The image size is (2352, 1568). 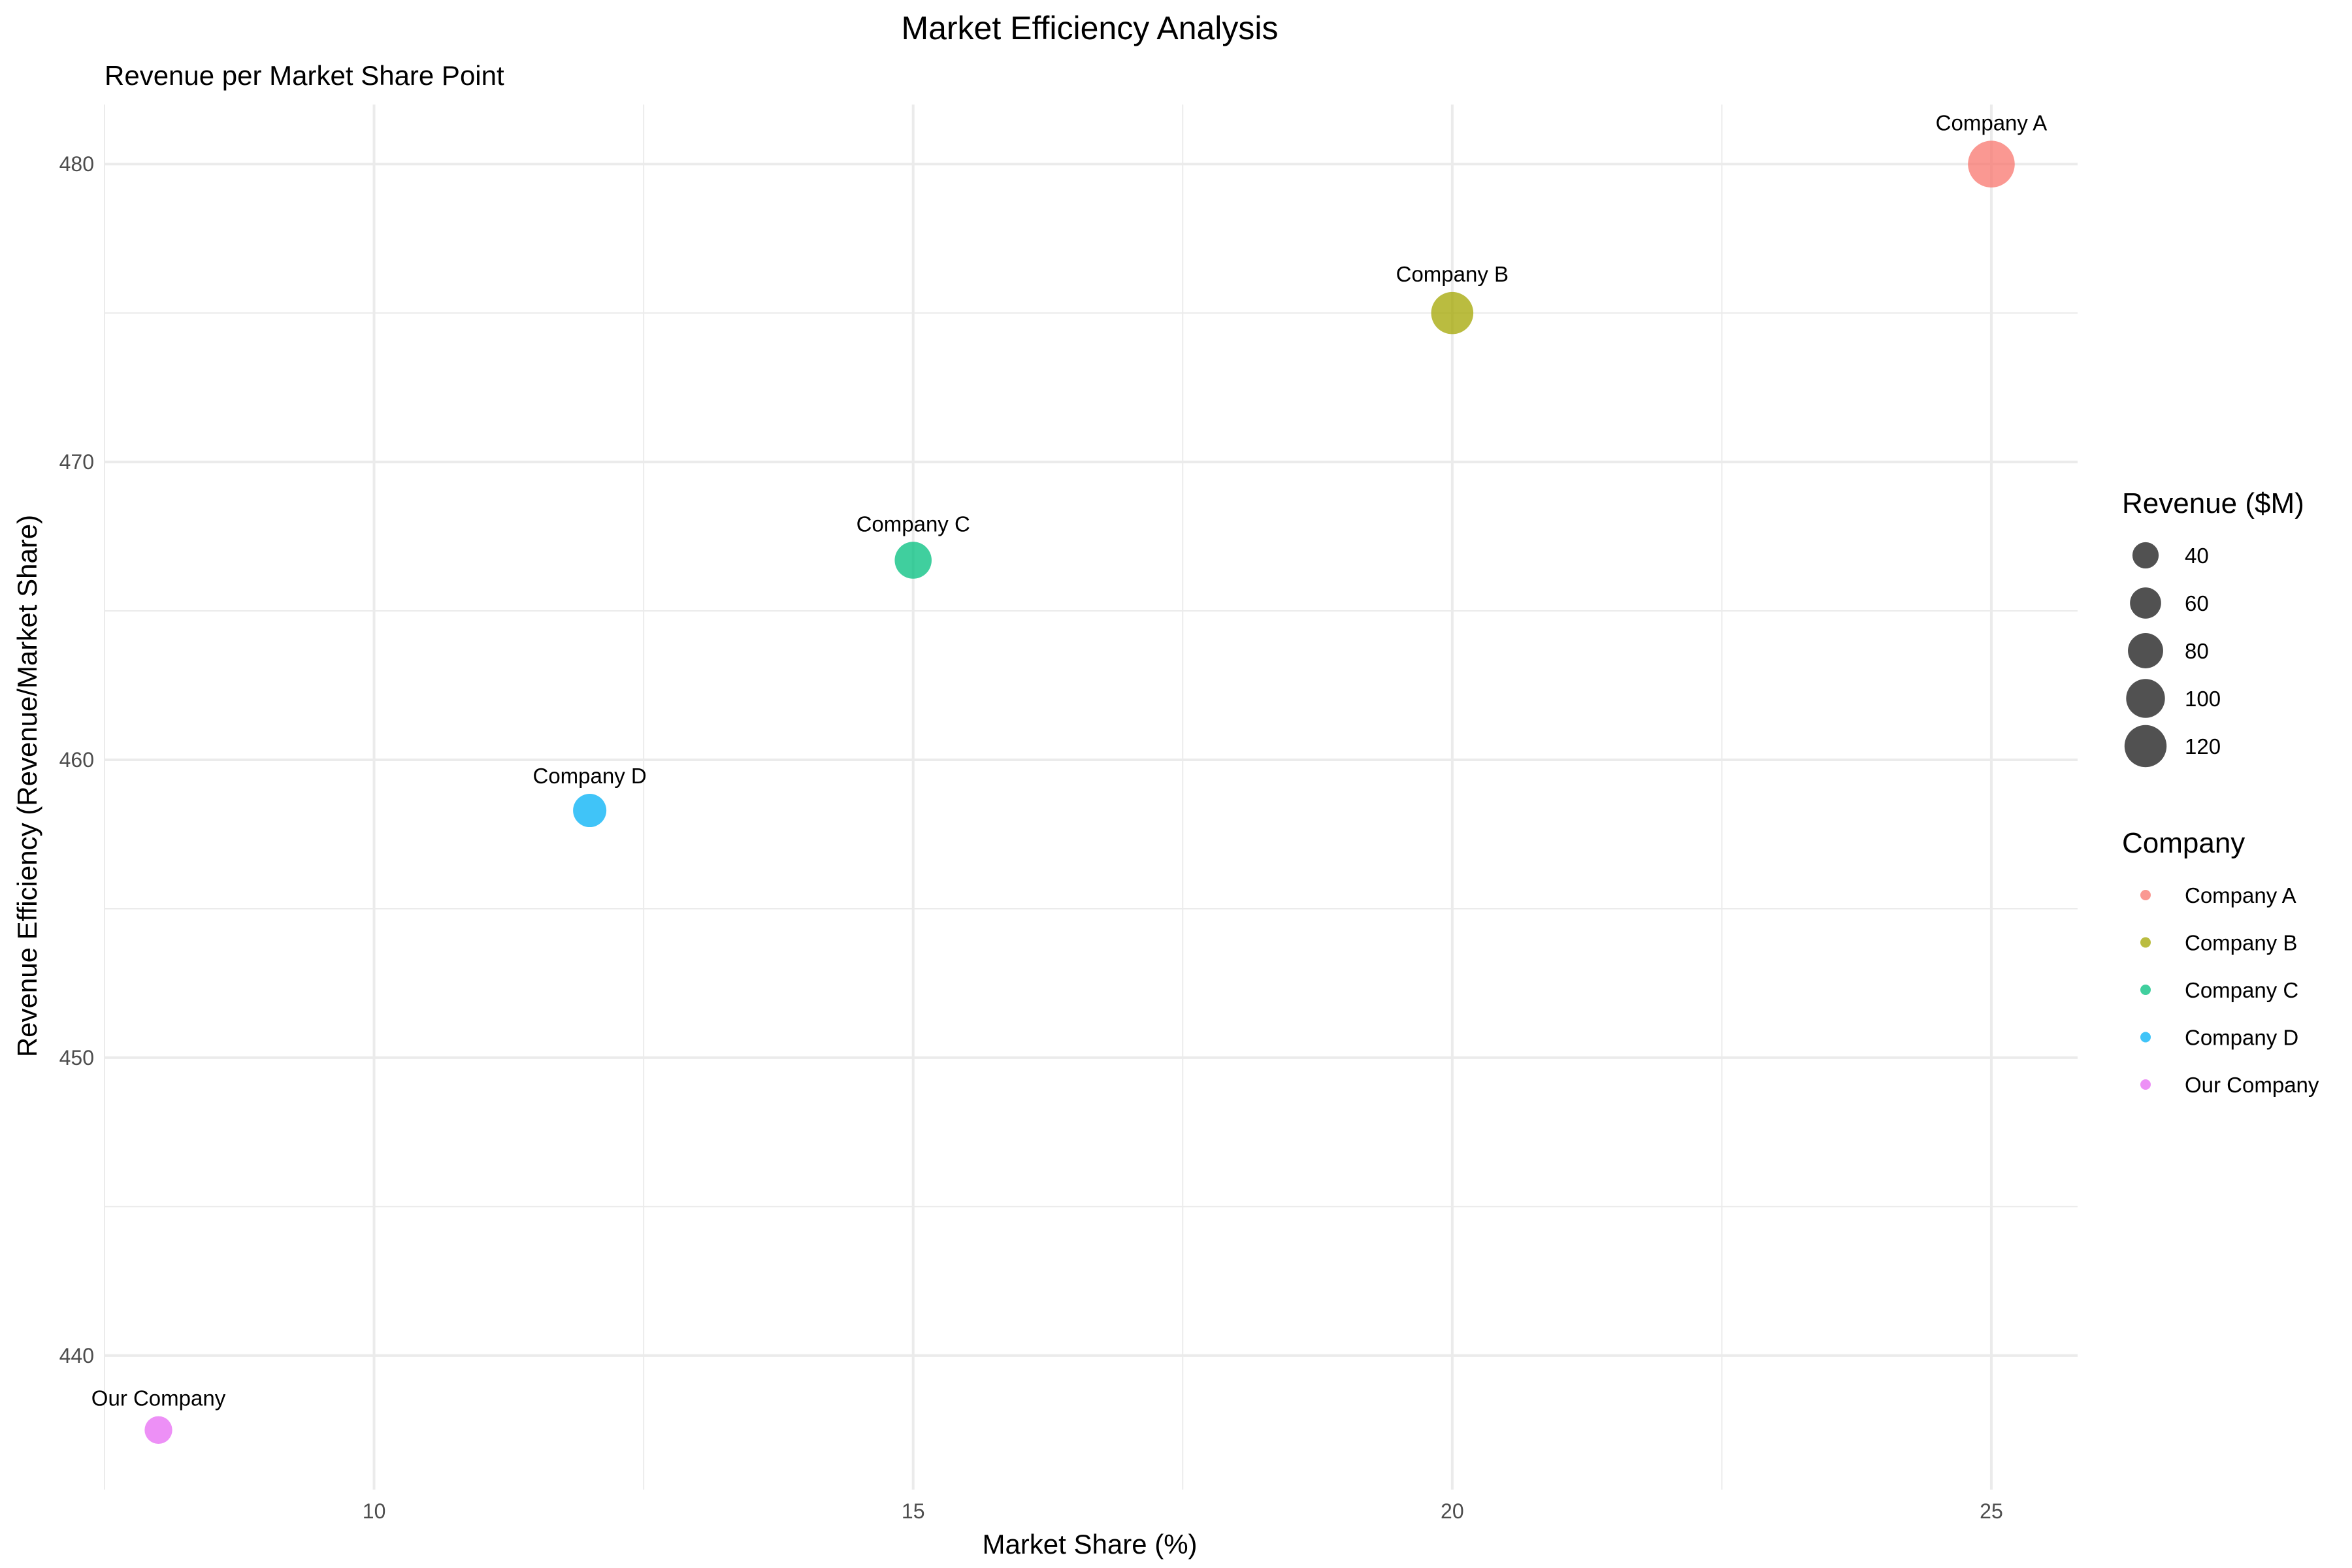 What do you see at coordinates (1452, 1511) in the screenshot?
I see `x-tick-label: 20` at bounding box center [1452, 1511].